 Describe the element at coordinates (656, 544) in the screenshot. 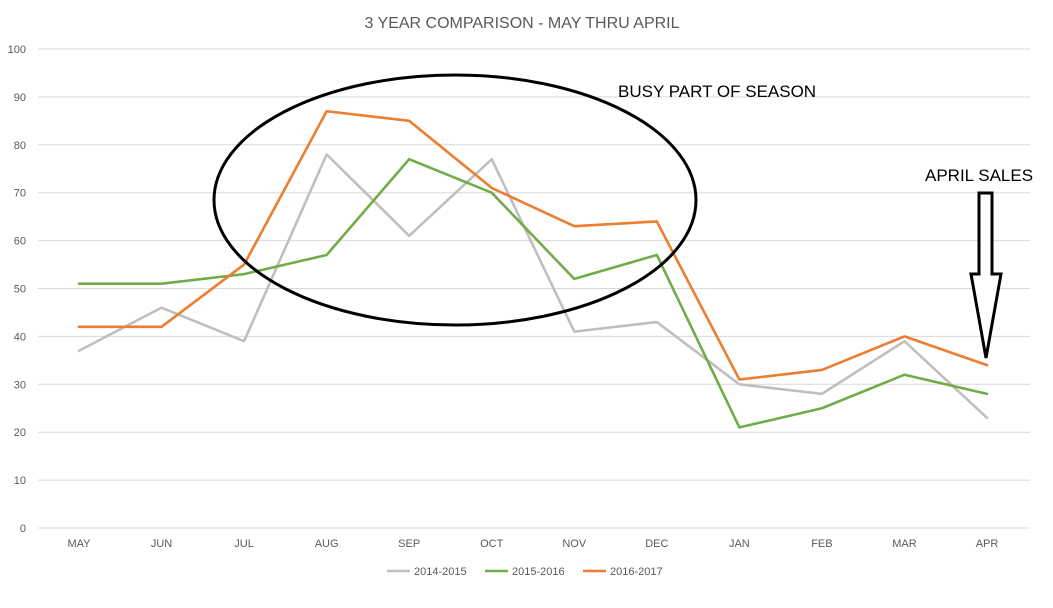

I see `x-tick-label: DEC` at that location.